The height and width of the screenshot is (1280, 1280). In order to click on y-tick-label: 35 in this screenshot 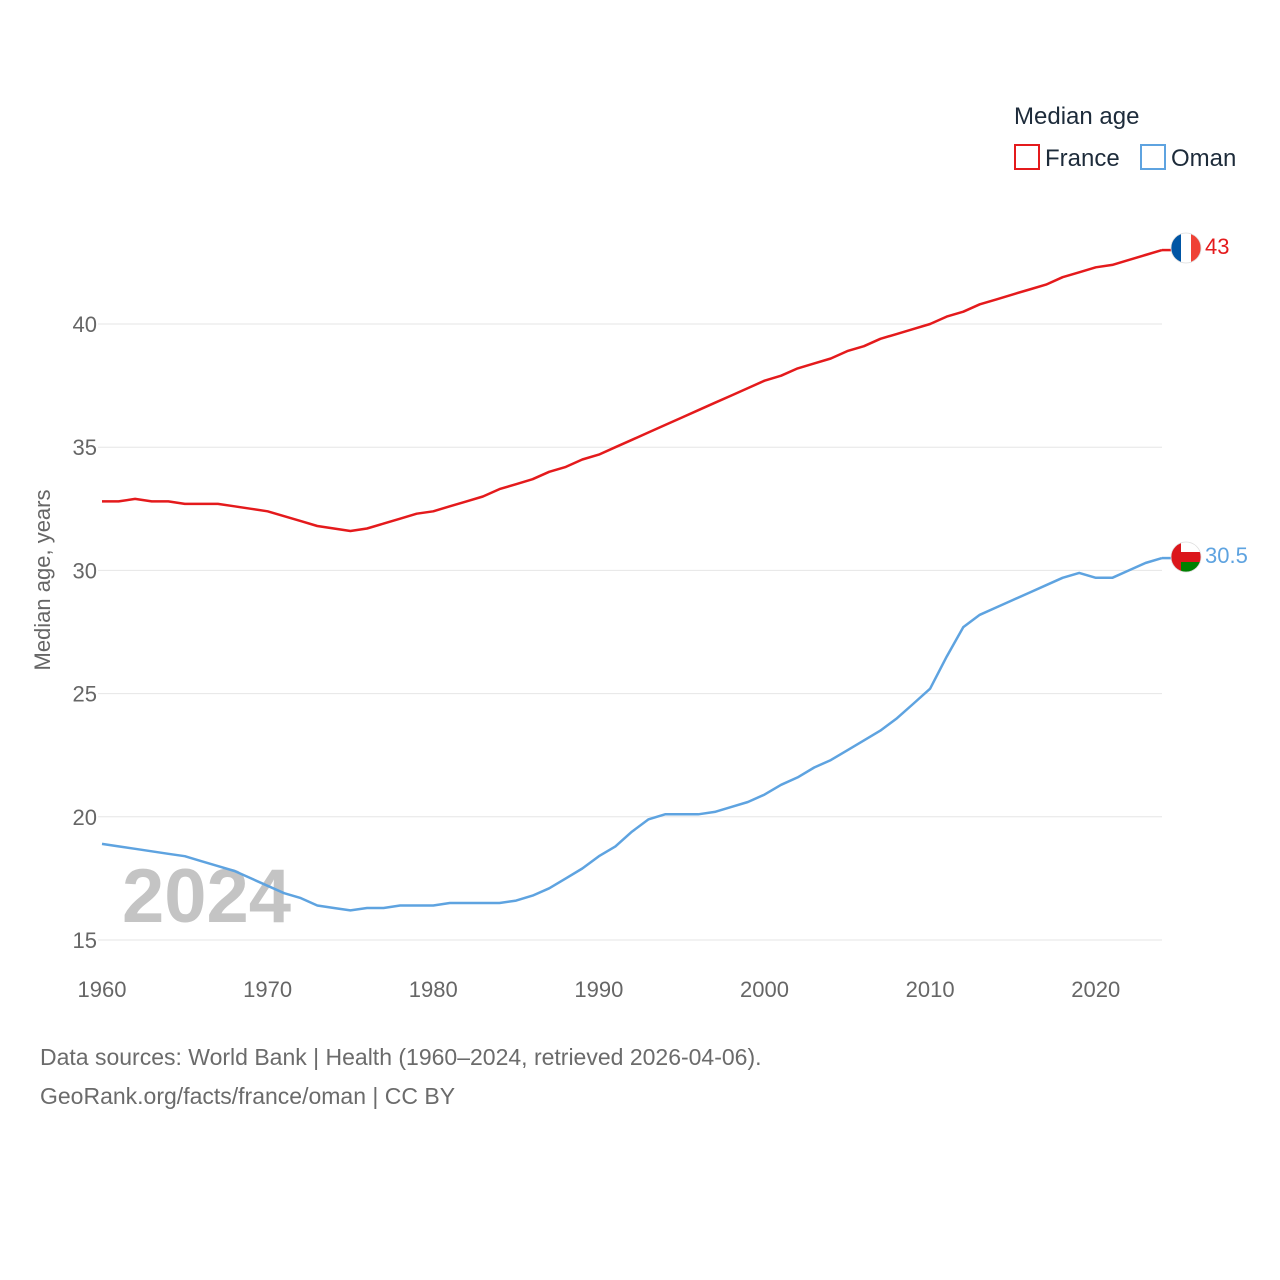, I will do `click(85, 447)`.